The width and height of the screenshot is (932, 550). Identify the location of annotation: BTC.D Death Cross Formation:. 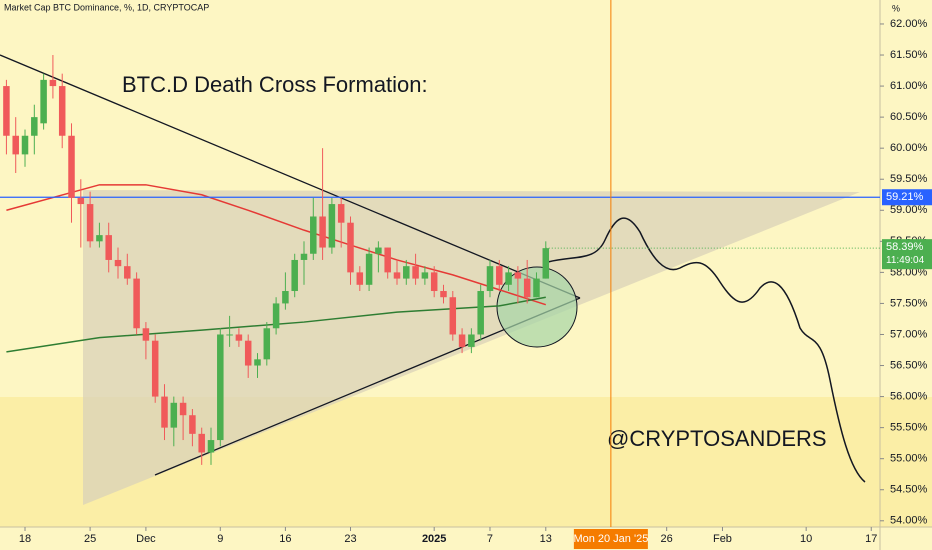
(275, 84).